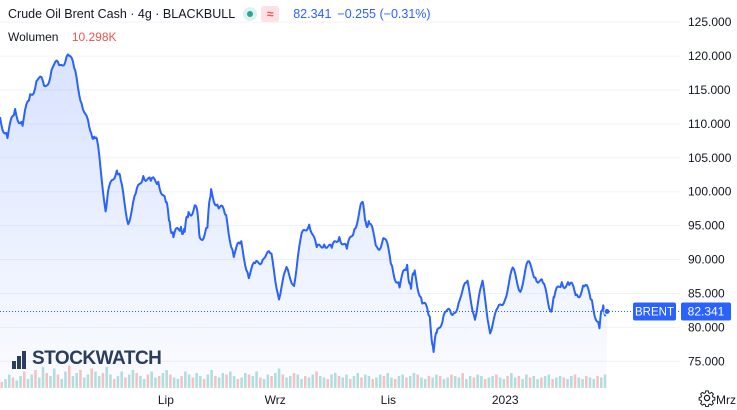 Image resolution: width=737 pixels, height=410 pixels. I want to click on symbol-title: Crude Oil Brent Cash · 4g · BLACKBULL, so click(122, 14).